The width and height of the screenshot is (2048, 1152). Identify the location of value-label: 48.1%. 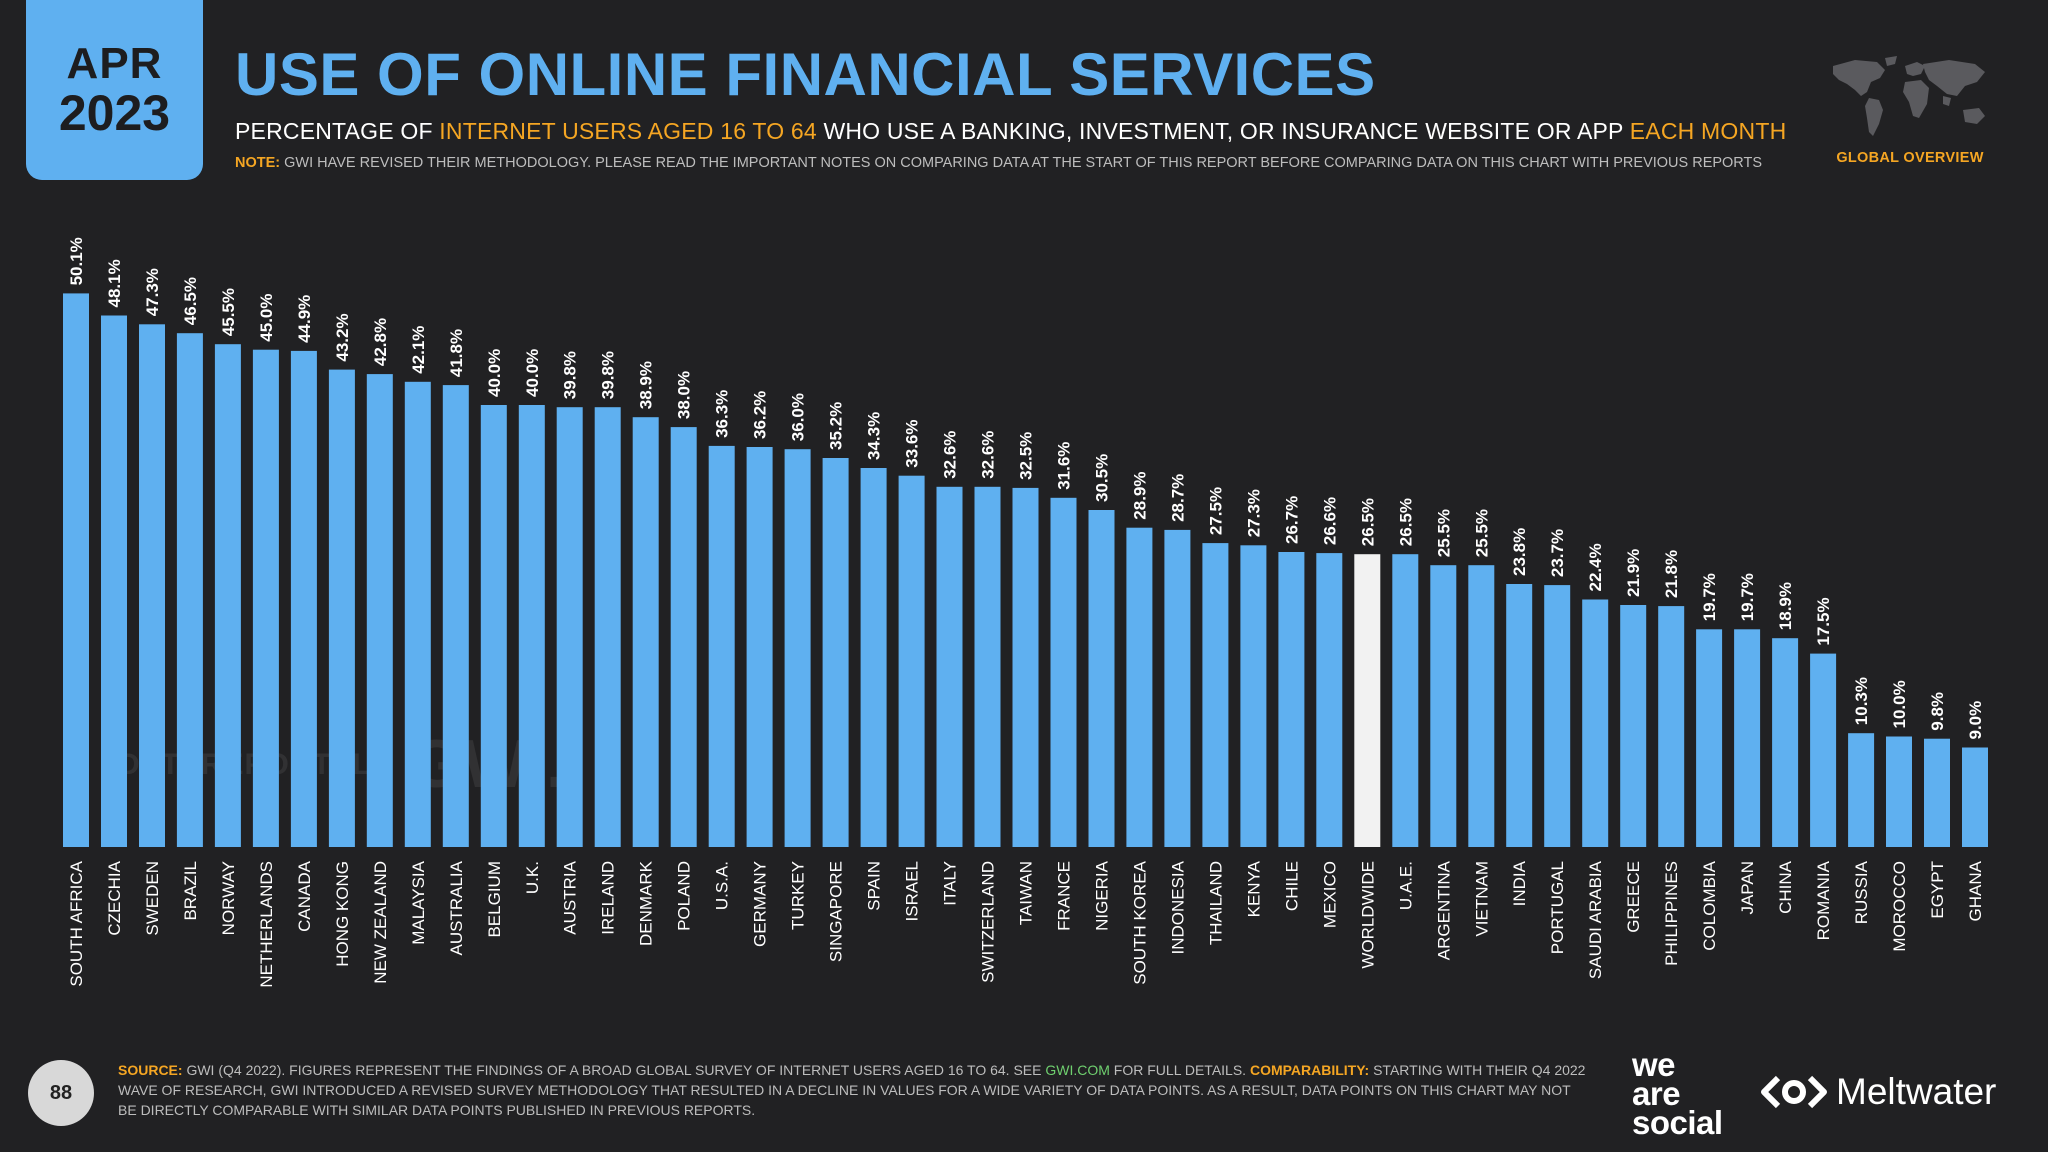
(114, 283).